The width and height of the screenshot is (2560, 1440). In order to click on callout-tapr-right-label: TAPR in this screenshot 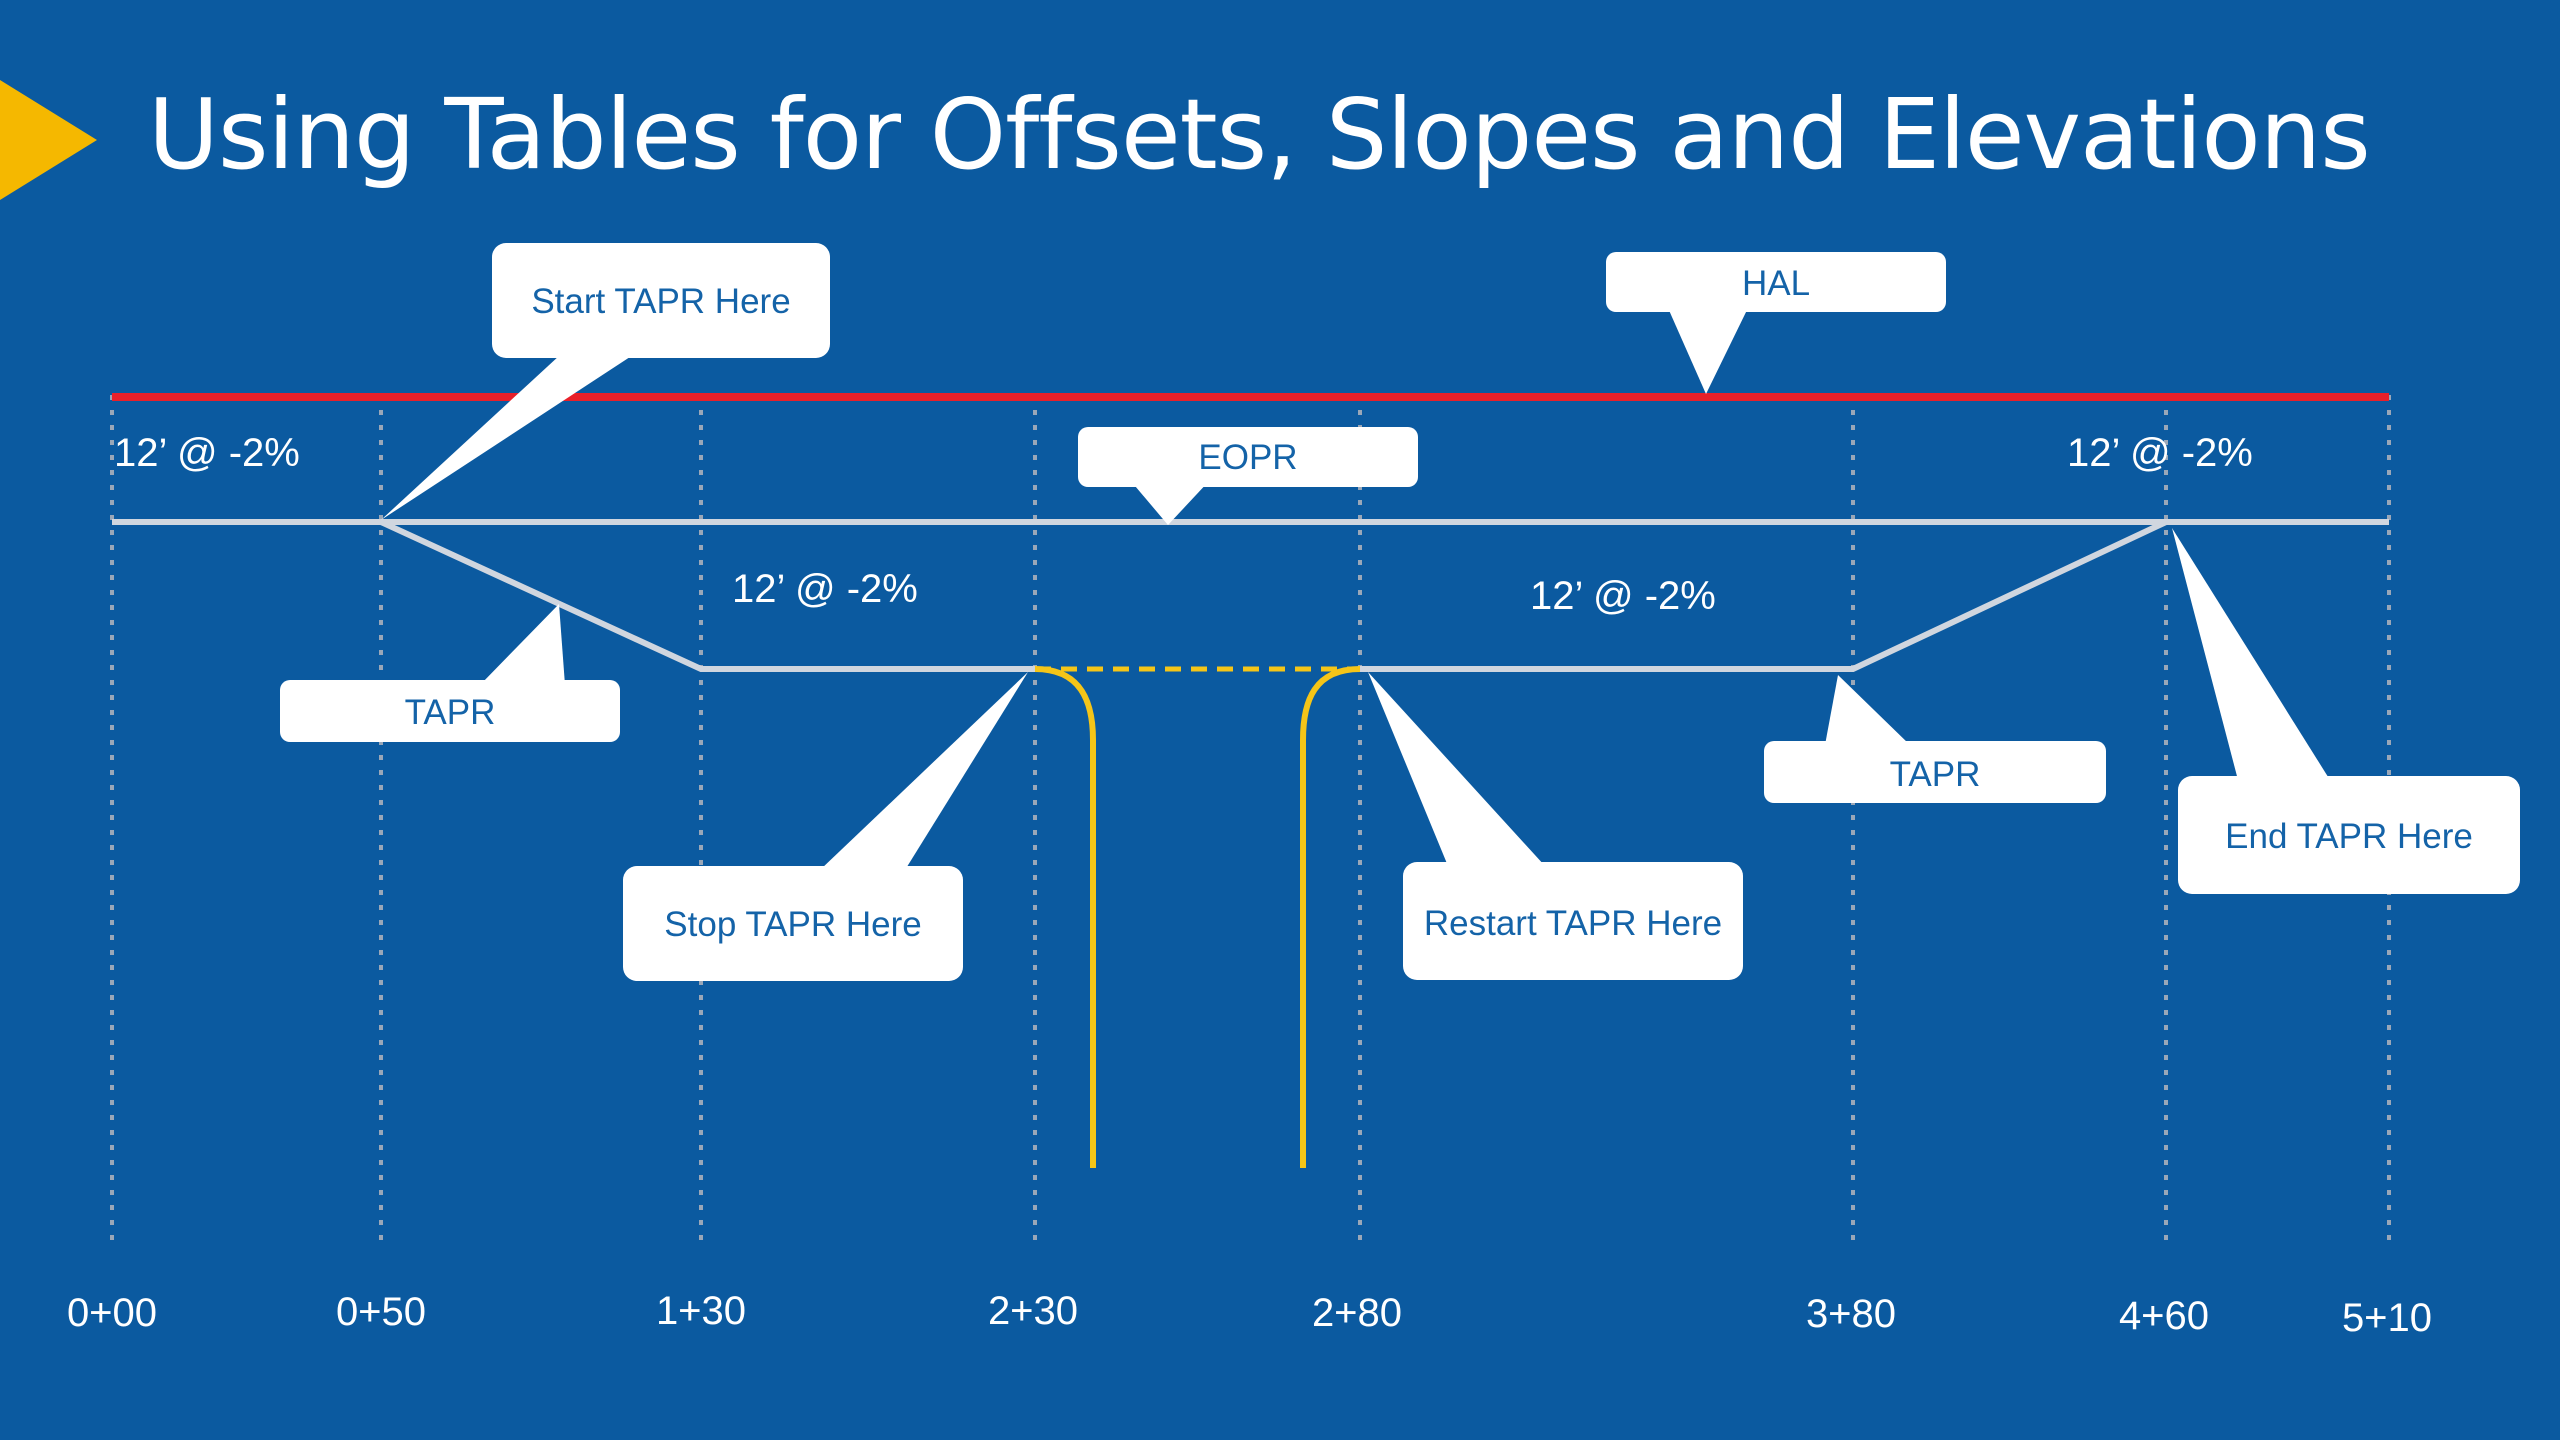, I will do `click(1935, 774)`.